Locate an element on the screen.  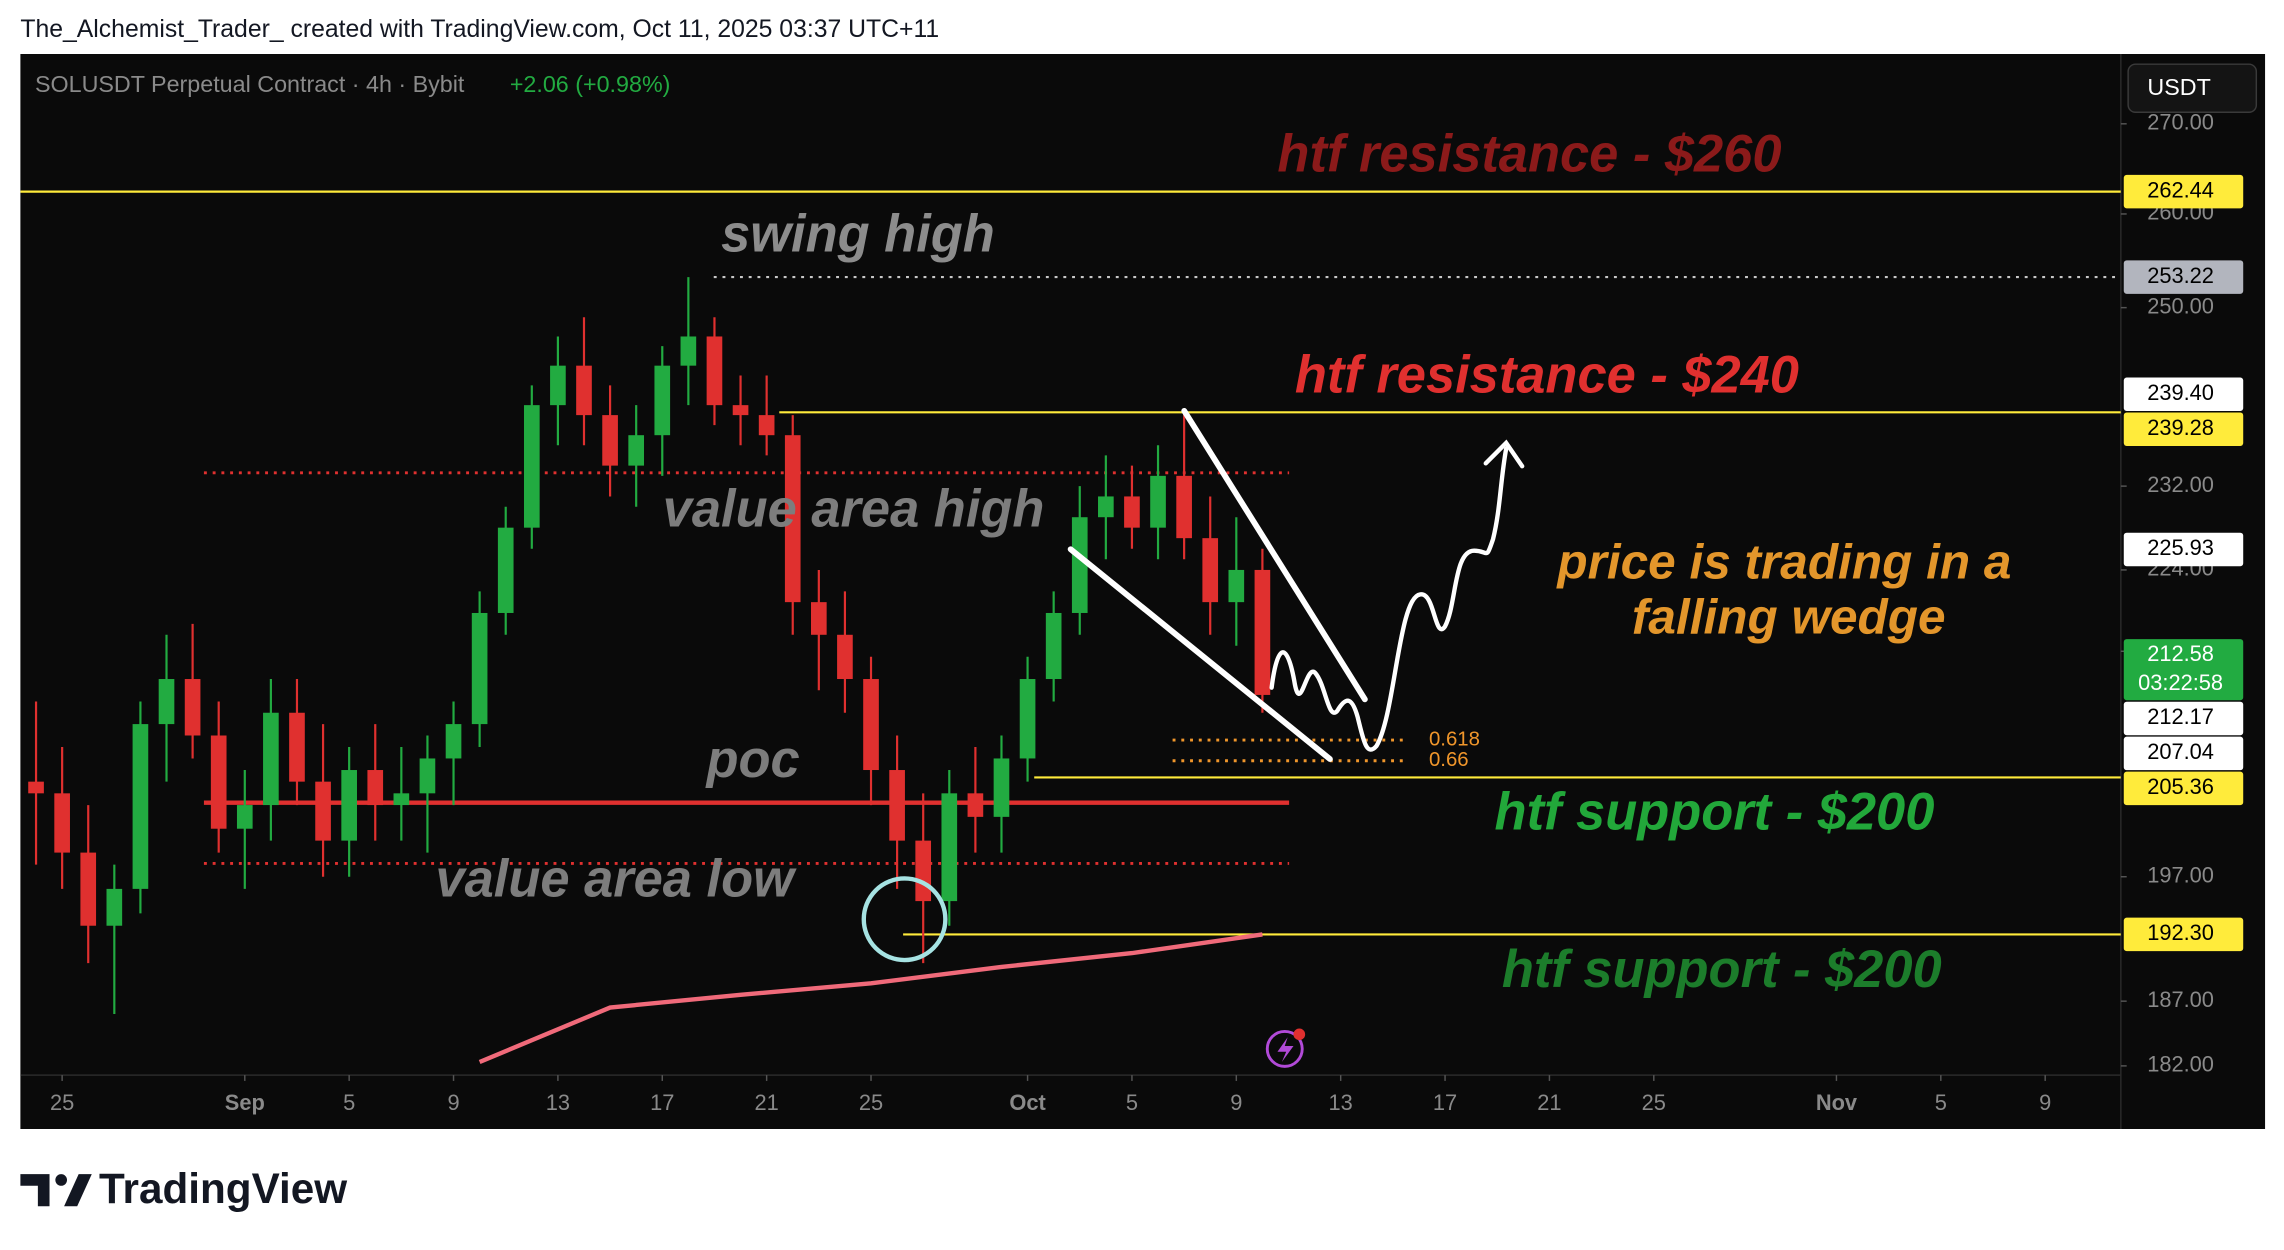
y-tick-label: 187.00 is located at coordinates (2180, 999).